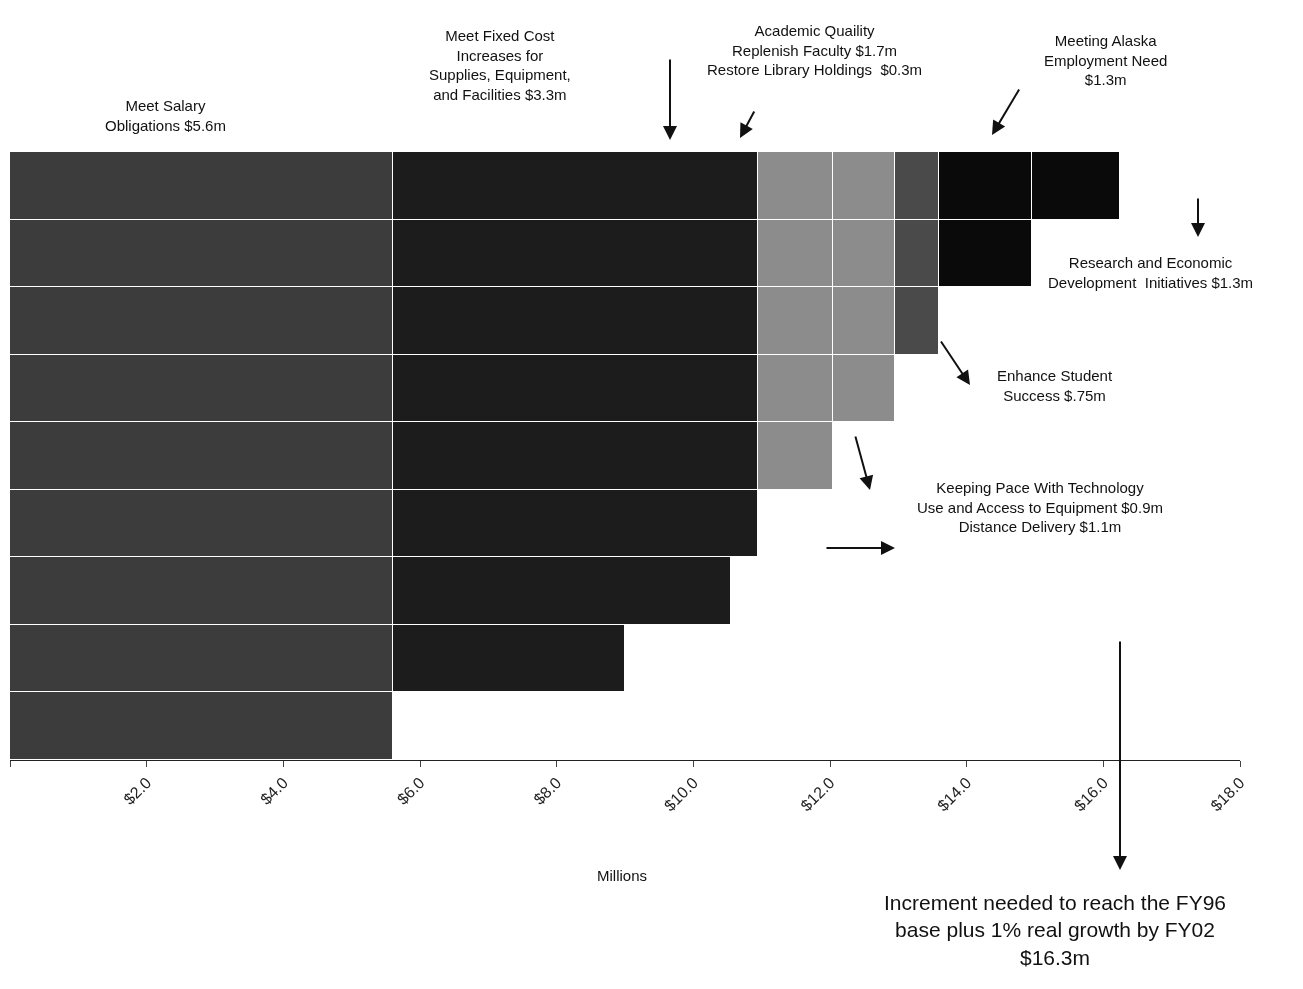 The image size is (1303, 989). What do you see at coordinates (547, 790) in the screenshot?
I see `x-tick-label: $8.0` at bounding box center [547, 790].